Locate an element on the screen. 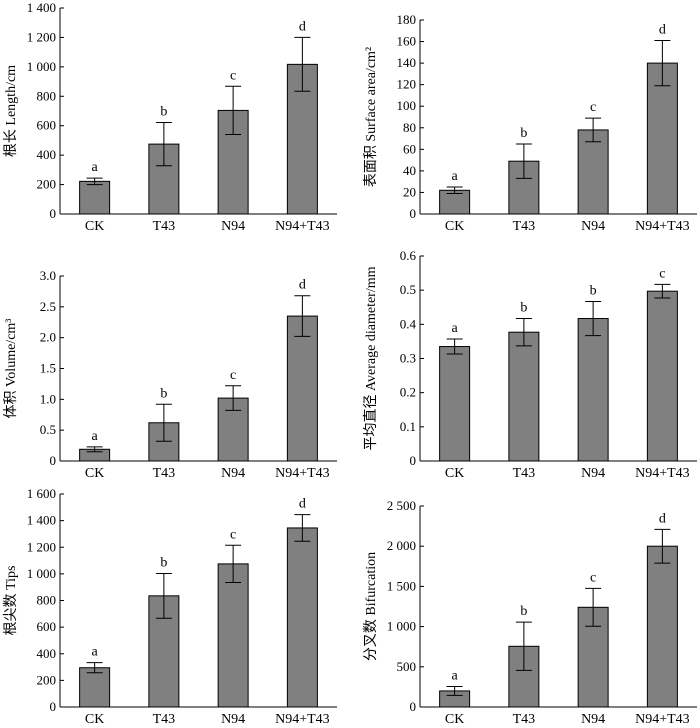 The height and width of the screenshot is (728, 700). y-axis-title: 体积 Volume/cm³ is located at coordinates (11, 369).